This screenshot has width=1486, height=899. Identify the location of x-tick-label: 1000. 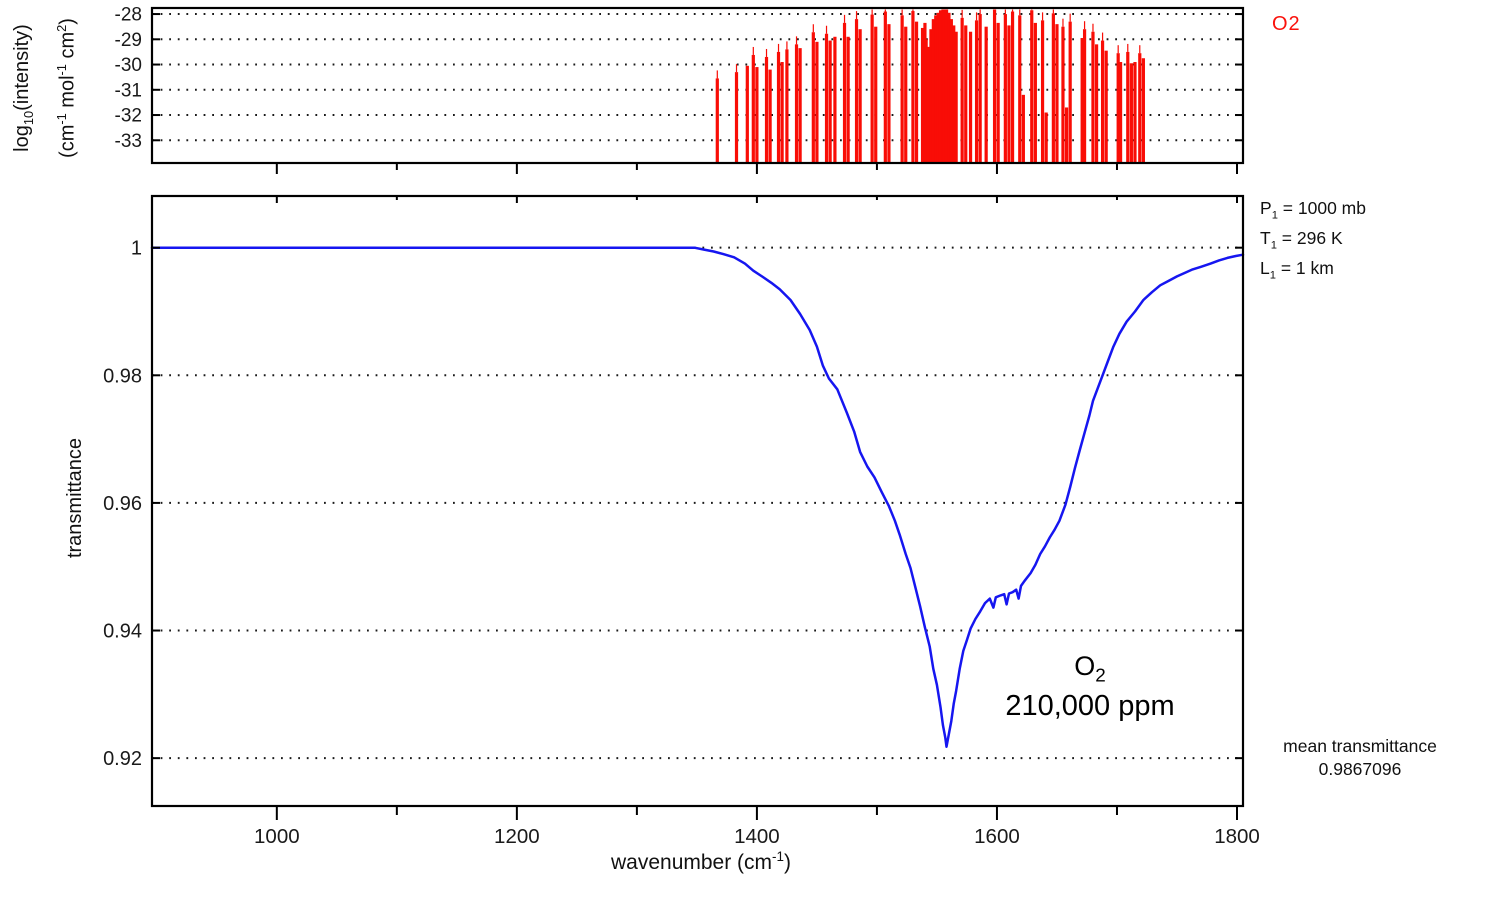
(277, 836).